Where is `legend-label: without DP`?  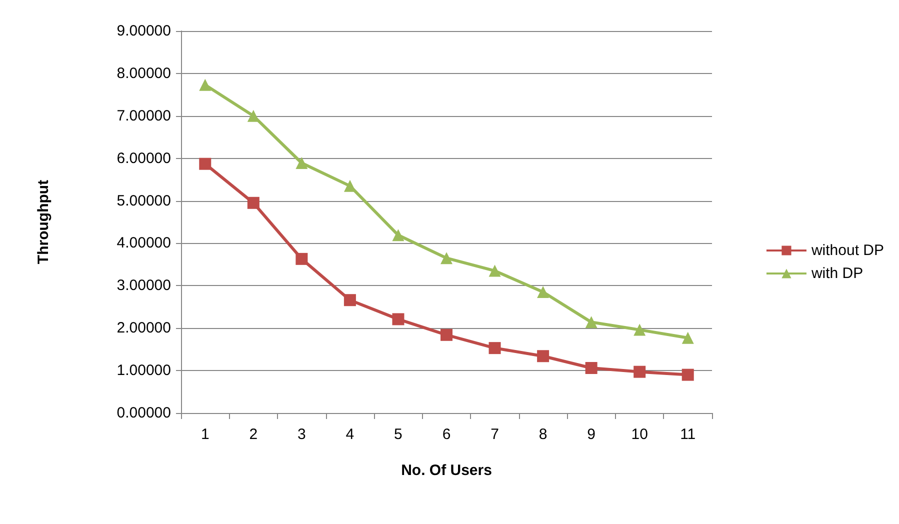 legend-label: without DP is located at coordinates (847, 250).